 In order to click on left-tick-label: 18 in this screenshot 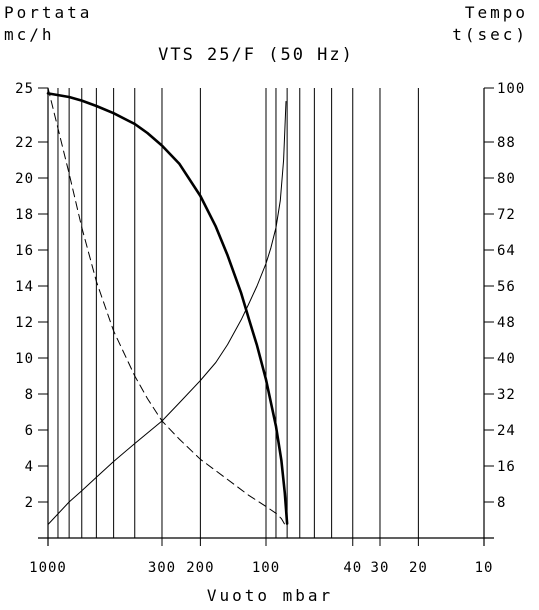, I will do `click(24, 215)`.